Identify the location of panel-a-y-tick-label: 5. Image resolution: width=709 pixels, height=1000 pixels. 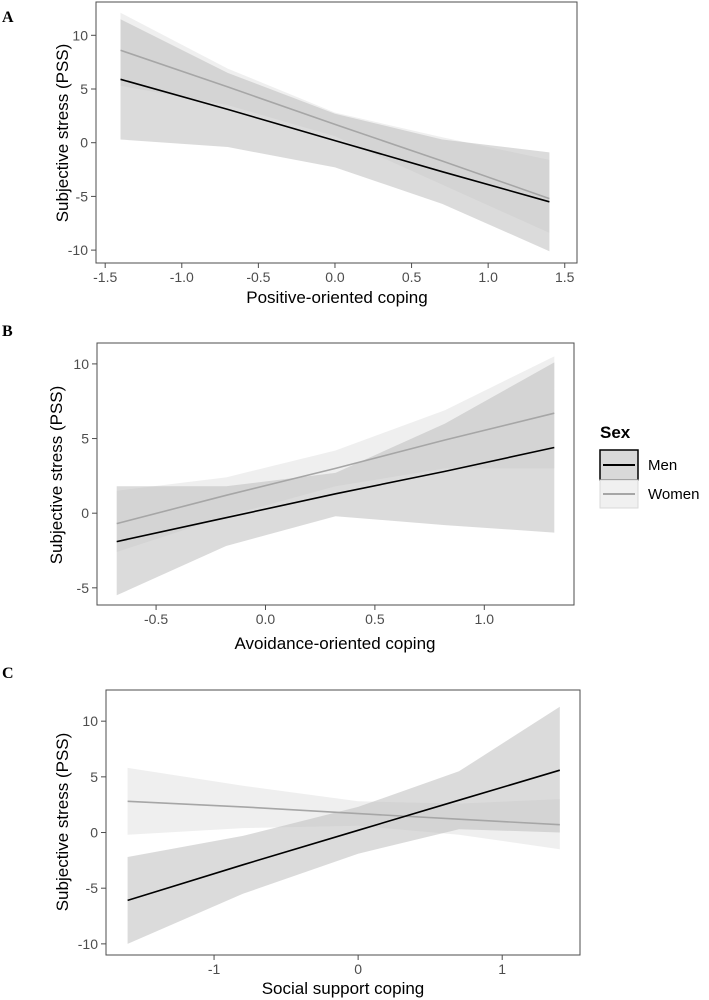
(84, 89).